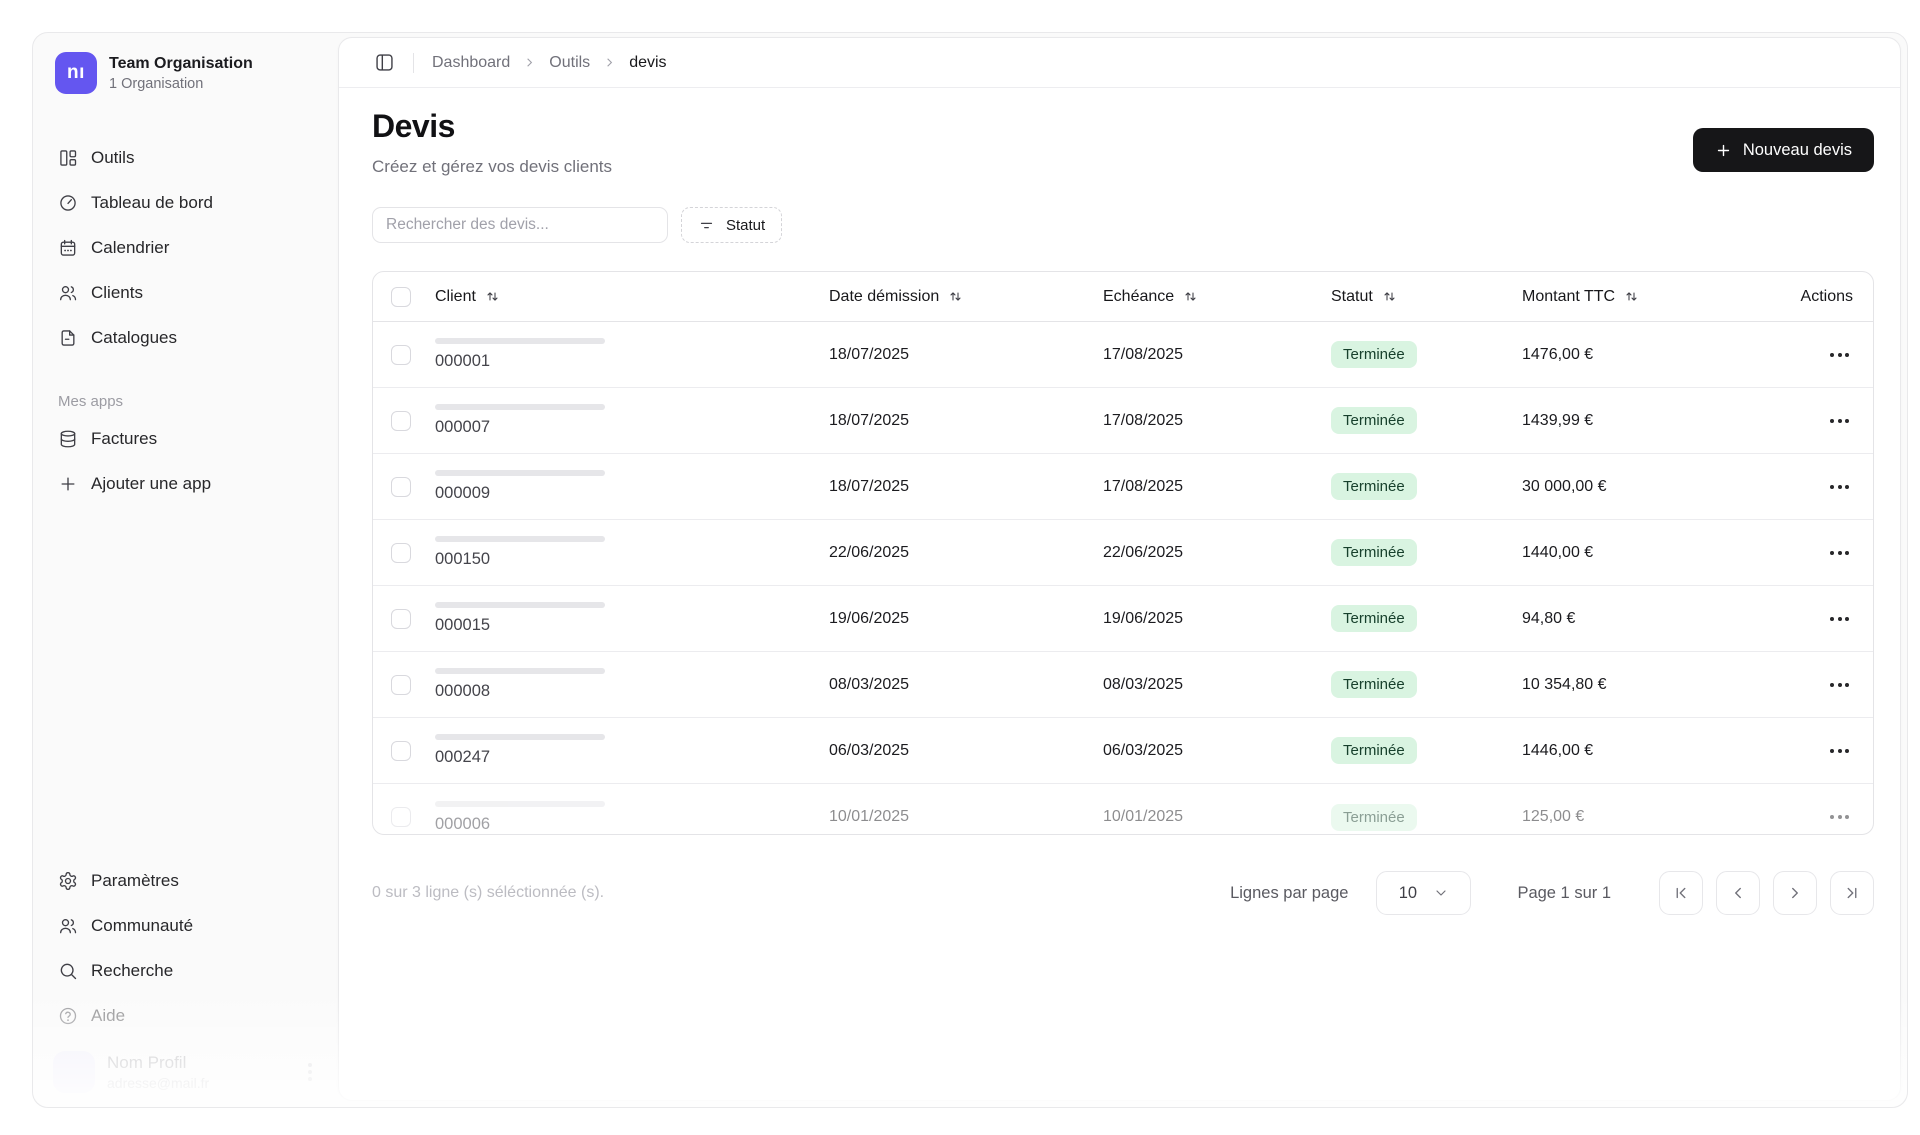 Image resolution: width=1920 pixels, height=1135 pixels. What do you see at coordinates (1119, 63) in the screenshot?
I see `topbar: Dashboard Outils devis` at bounding box center [1119, 63].